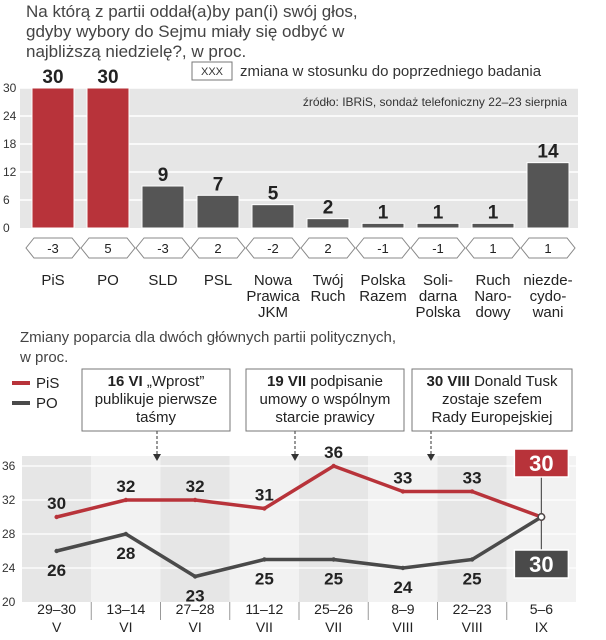  What do you see at coordinates (548, 312) in the screenshot?
I see `category-label-line: wani` at bounding box center [548, 312].